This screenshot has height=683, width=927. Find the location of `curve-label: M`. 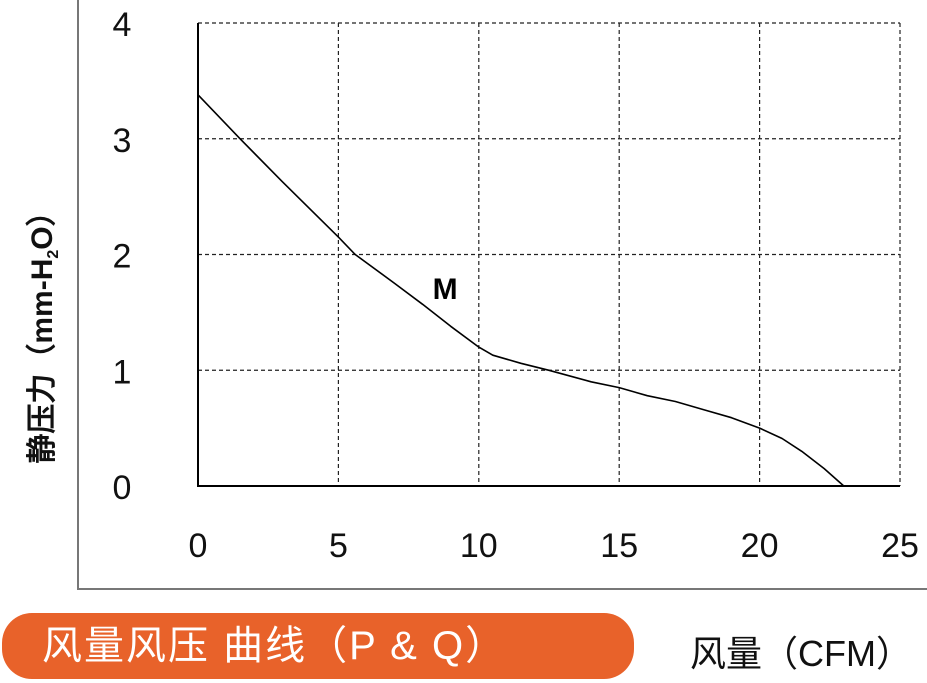

curve-label: M is located at coordinates (445, 289).